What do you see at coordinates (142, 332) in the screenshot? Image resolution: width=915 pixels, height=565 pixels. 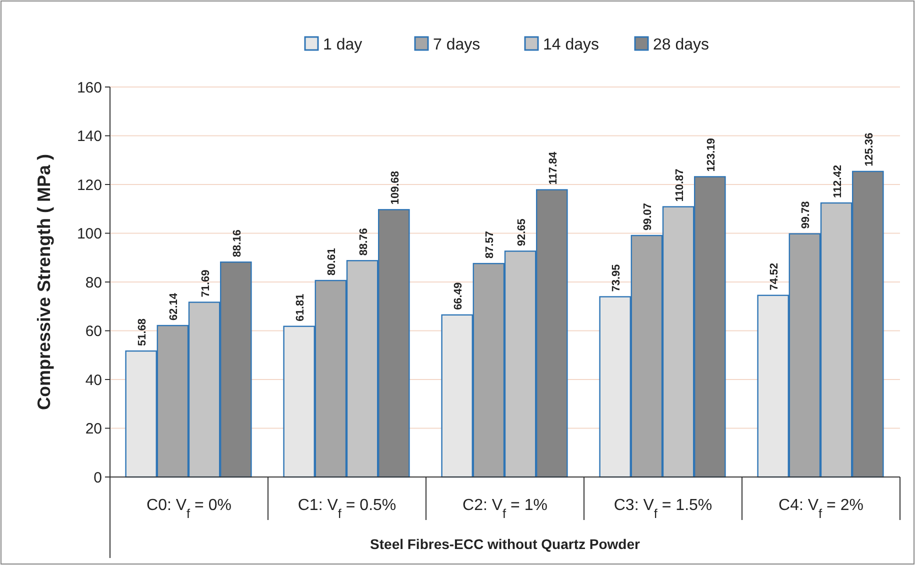 I see `data-label: 51.68` at bounding box center [142, 332].